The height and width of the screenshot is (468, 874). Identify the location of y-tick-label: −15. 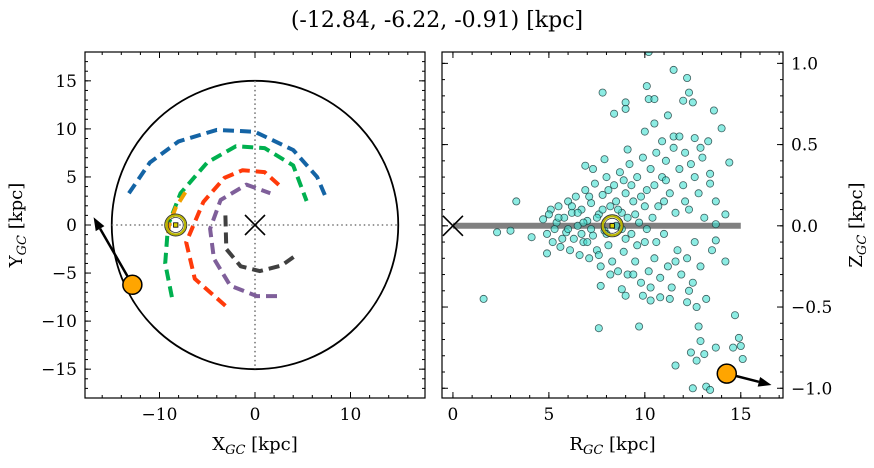
(59, 370).